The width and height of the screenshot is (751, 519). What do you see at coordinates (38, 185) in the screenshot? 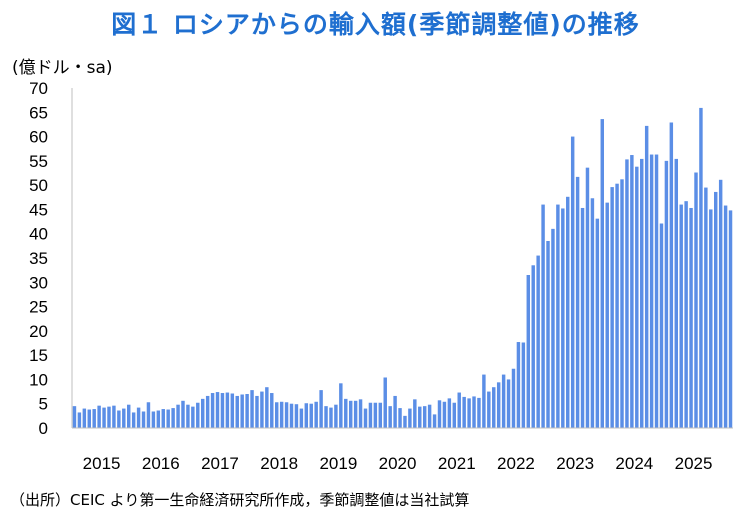
I see `y-tick-label: 50` at bounding box center [38, 185].